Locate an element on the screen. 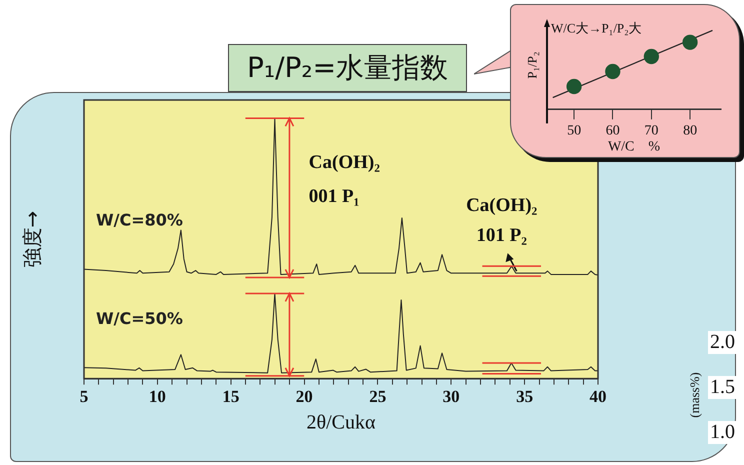 The height and width of the screenshot is (465, 744). x-tick-label: 10 is located at coordinates (157, 396).